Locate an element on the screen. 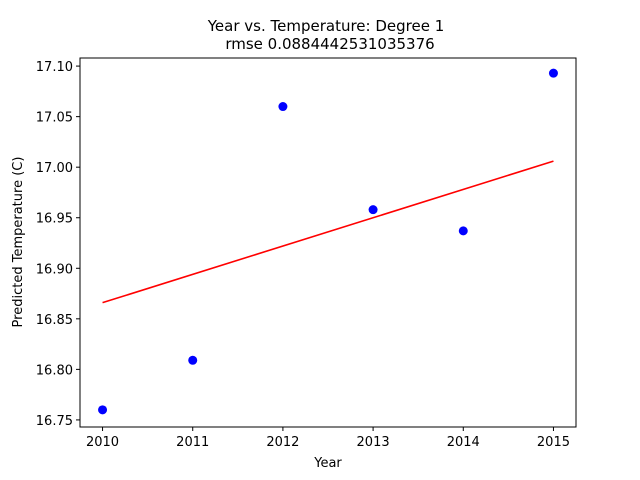  y-tick-label: 17.05 is located at coordinates (54, 118).